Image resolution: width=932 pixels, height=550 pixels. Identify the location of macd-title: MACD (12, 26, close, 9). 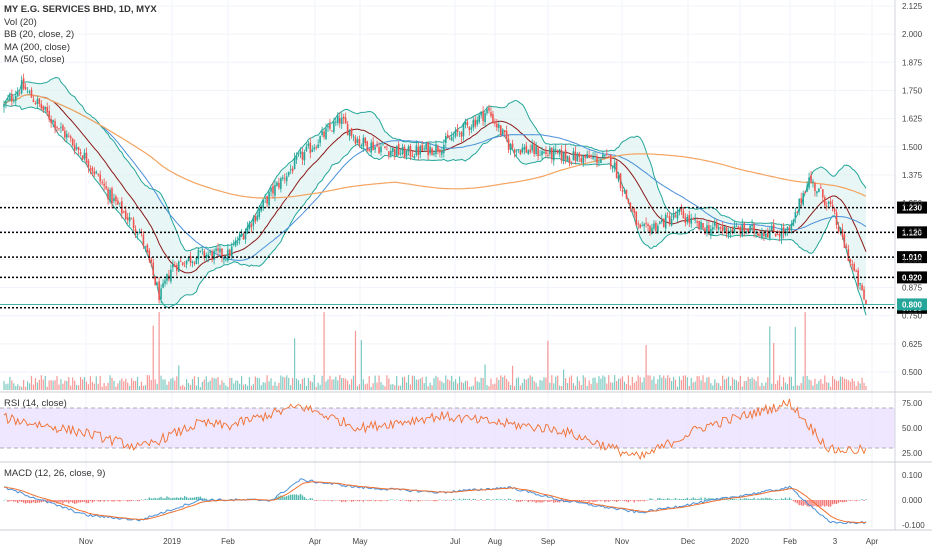
(55, 473).